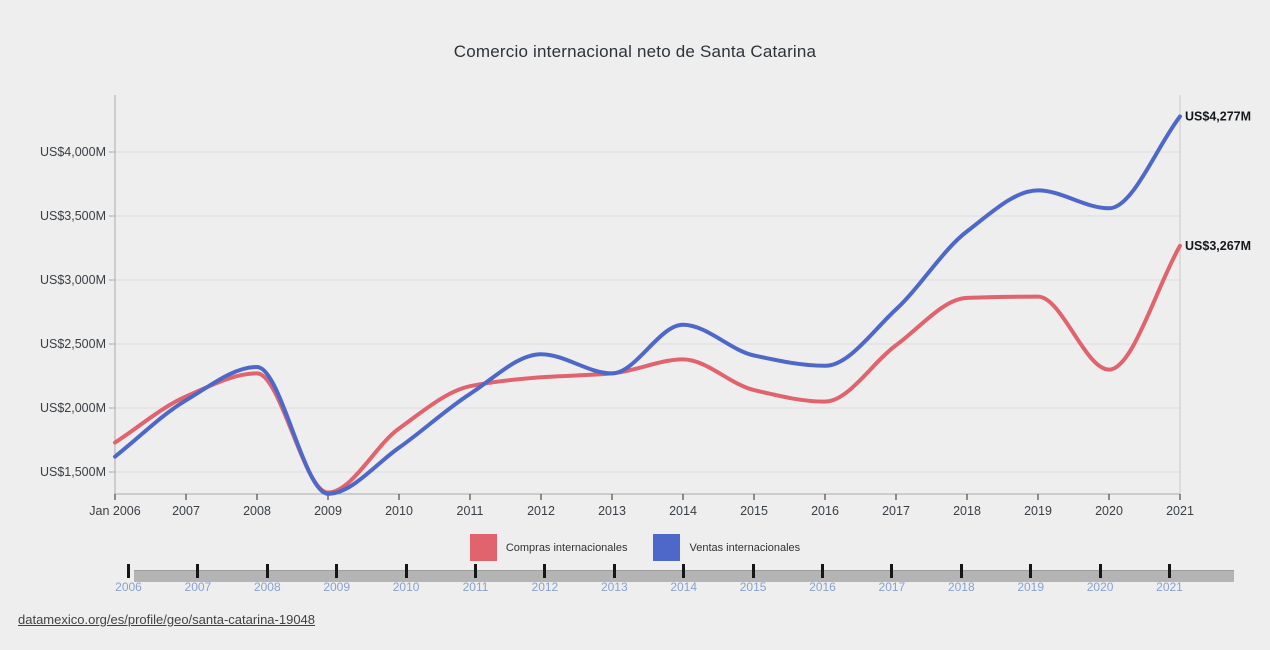  What do you see at coordinates (545, 571) in the screenshot?
I see `timeline-tick-2012` at bounding box center [545, 571].